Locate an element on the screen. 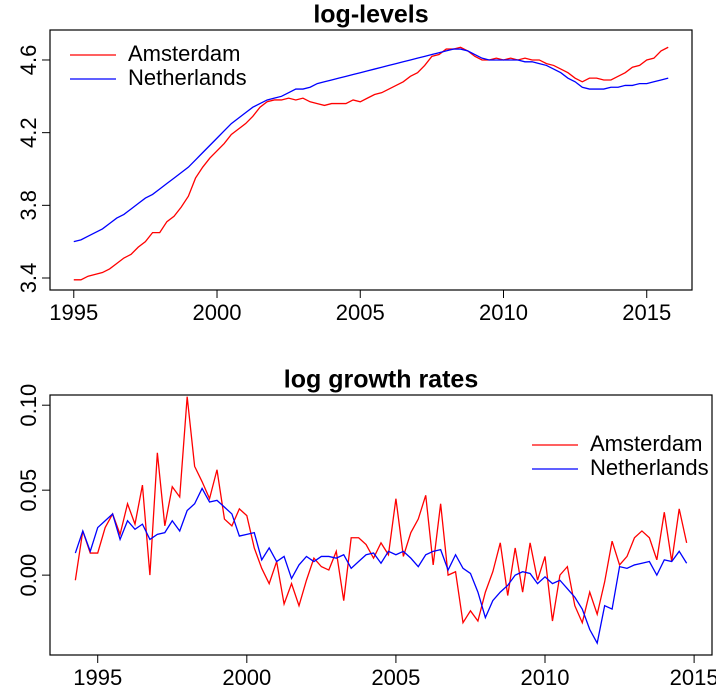 The width and height of the screenshot is (716, 687). y-tick-label: 4.6 is located at coordinates (28, 60).